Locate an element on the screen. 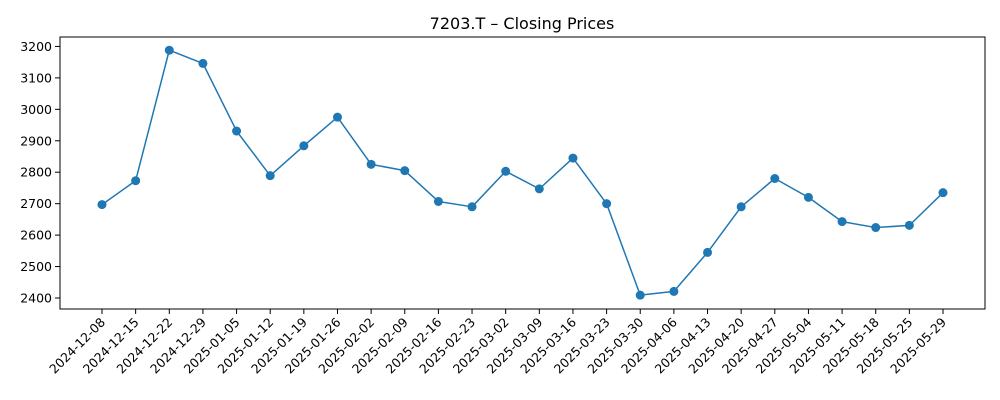 Image resolution: width=1000 pixels, height=400 pixels. y-tick-label: 3200 is located at coordinates (36, 46).